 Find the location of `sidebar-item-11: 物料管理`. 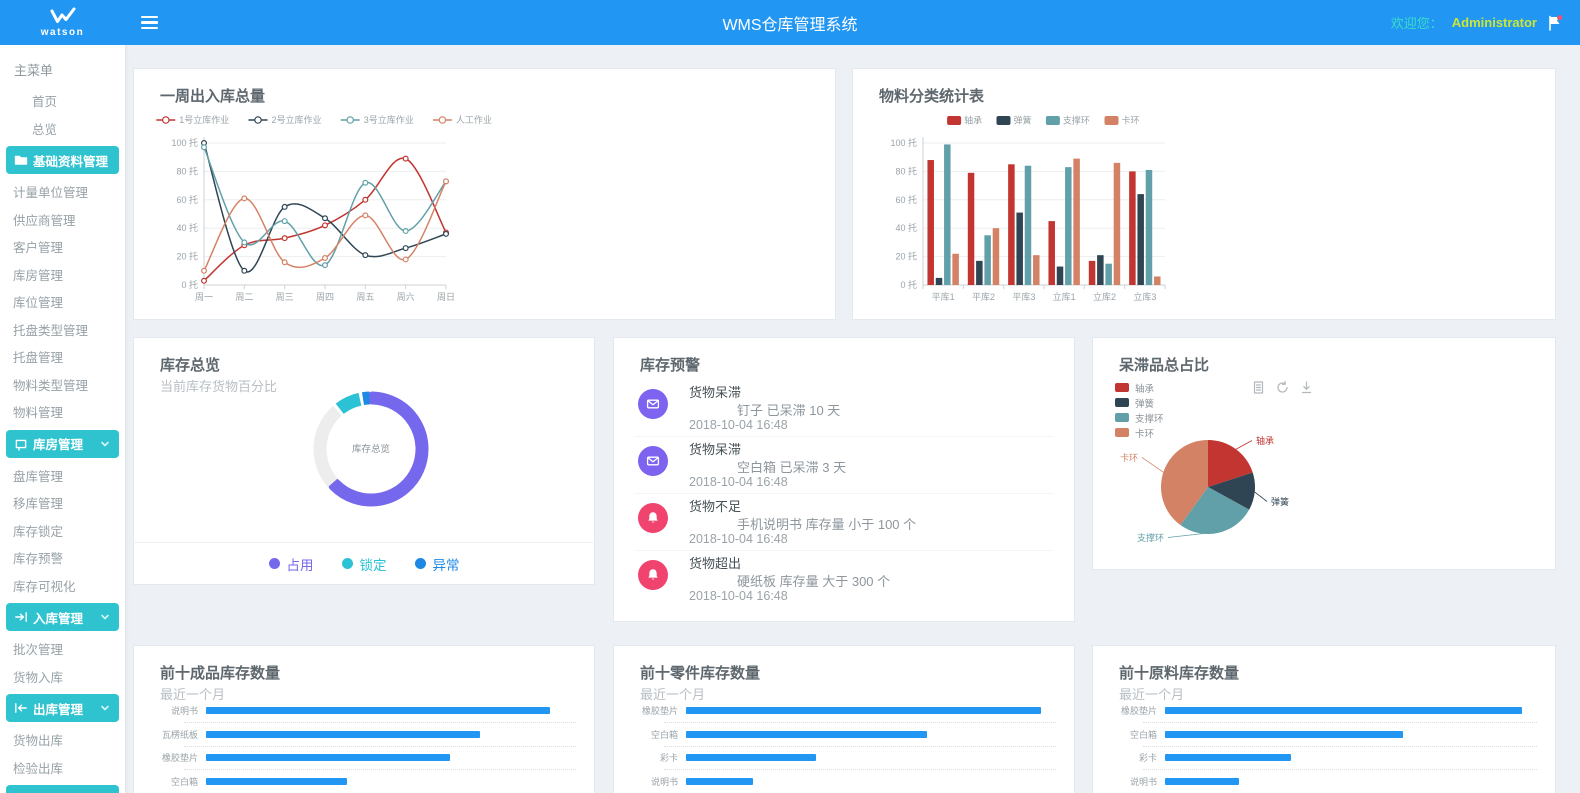

sidebar-item-11: 物料管理 is located at coordinates (62, 412).